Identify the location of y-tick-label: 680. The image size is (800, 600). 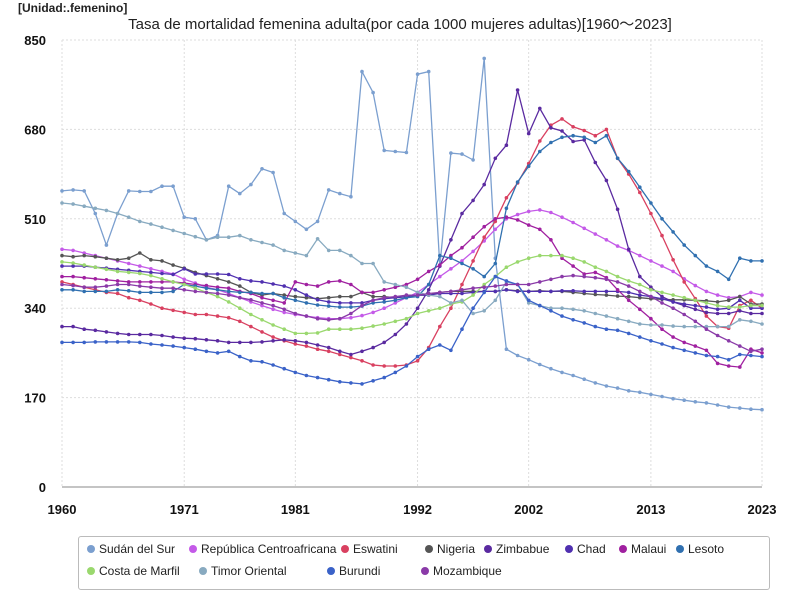
(35, 129).